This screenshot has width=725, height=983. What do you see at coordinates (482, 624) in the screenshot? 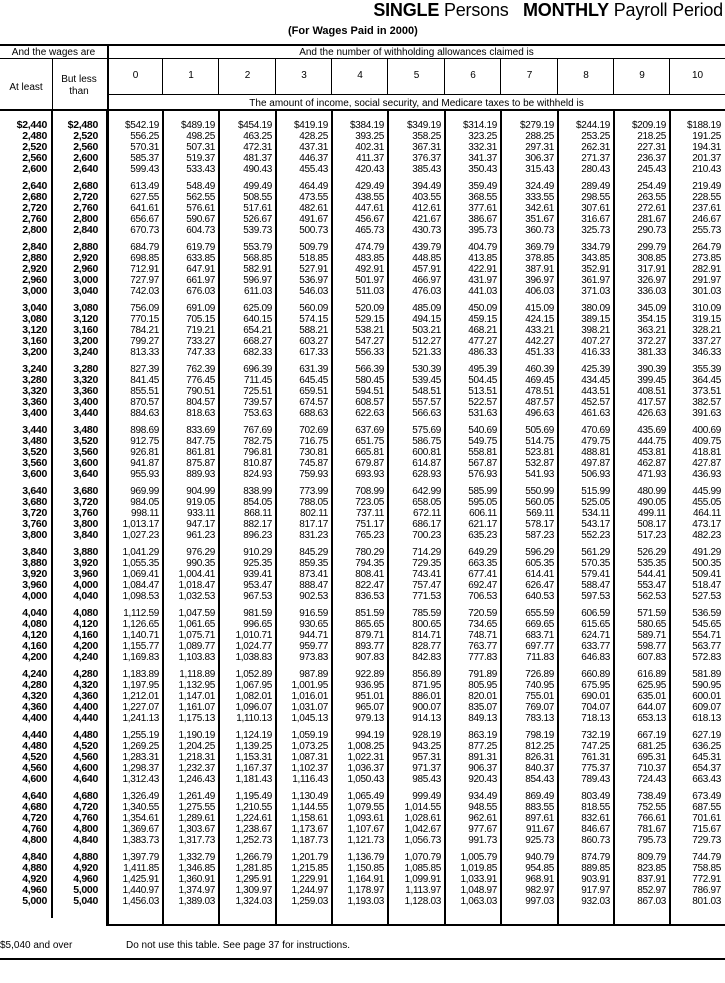
I see `withholding-amount-6: 734.65` at bounding box center [482, 624].